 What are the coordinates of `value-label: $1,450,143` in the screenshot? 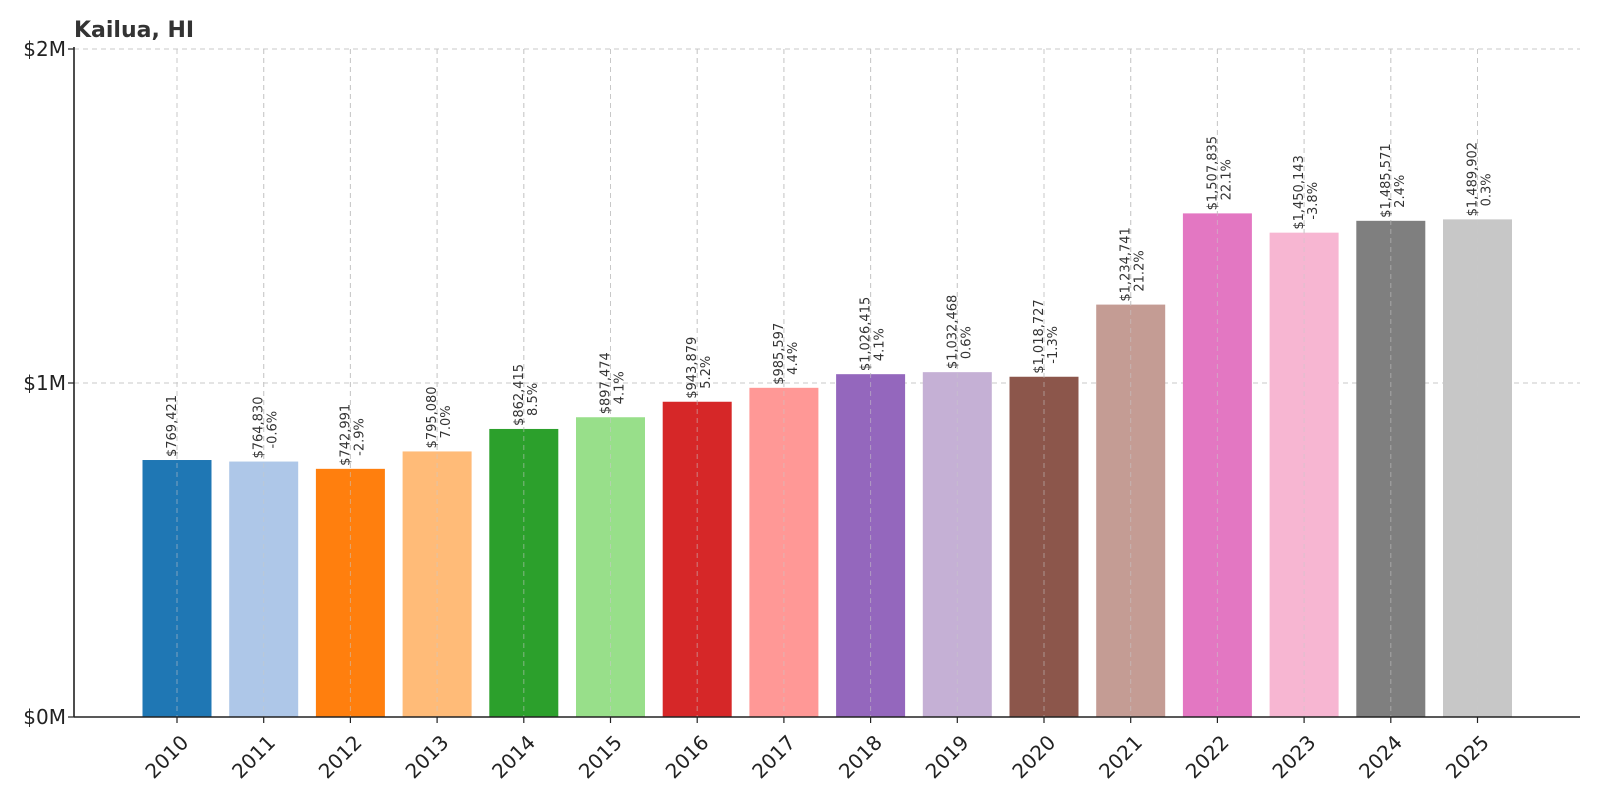 It's located at (1299, 192).